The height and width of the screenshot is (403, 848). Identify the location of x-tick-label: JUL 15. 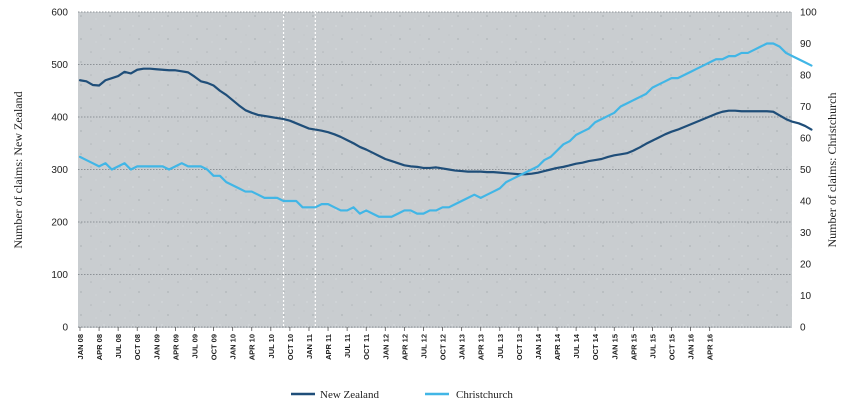
(652, 346).